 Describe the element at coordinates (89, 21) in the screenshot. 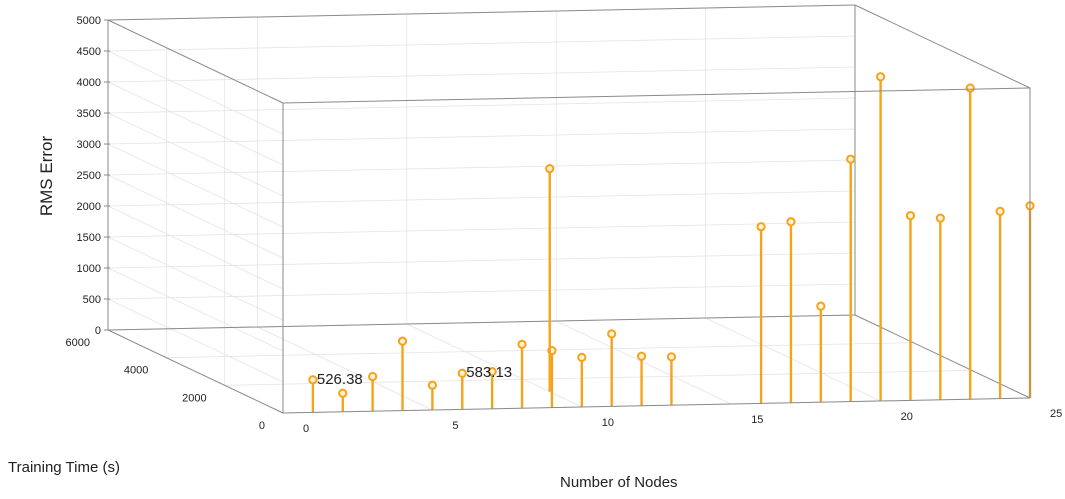

I see `z-tick-label: 5000` at that location.